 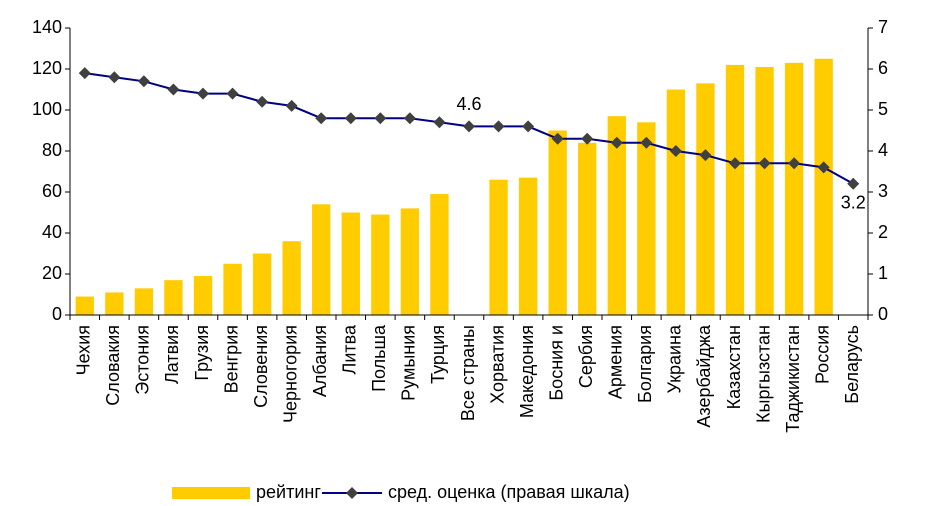 What do you see at coordinates (52, 232) in the screenshot?
I see `y-tick-label: 40` at bounding box center [52, 232].